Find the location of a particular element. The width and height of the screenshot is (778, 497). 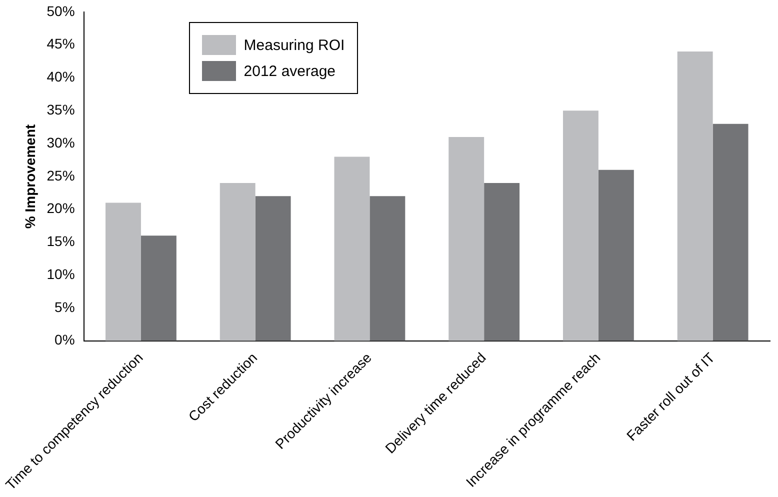

y-tick-label: 5% is located at coordinates (64, 306).